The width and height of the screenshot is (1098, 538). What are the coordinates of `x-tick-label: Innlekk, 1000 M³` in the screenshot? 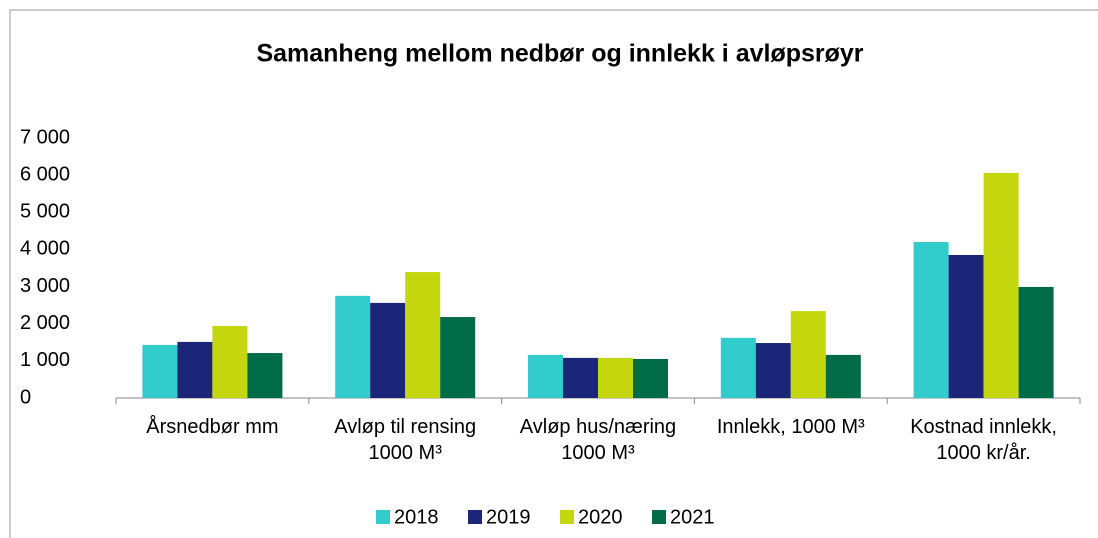 It's located at (791, 427).